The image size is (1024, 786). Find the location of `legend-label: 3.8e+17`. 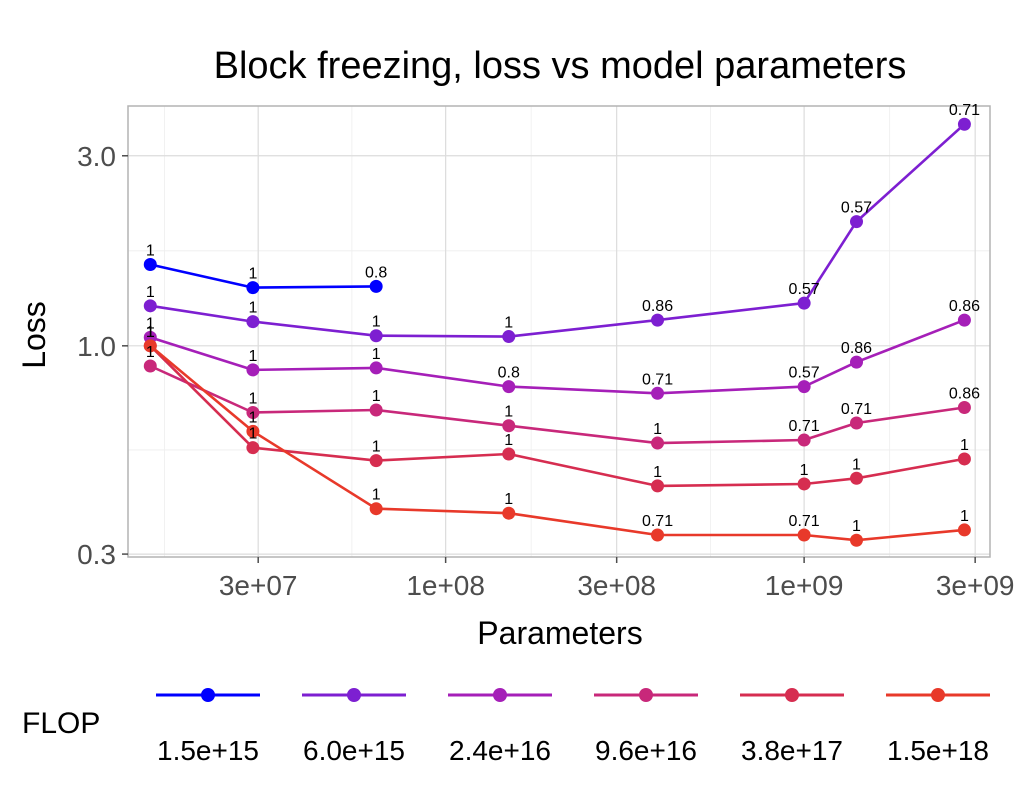

legend-label: 3.8e+17 is located at coordinates (792, 750).